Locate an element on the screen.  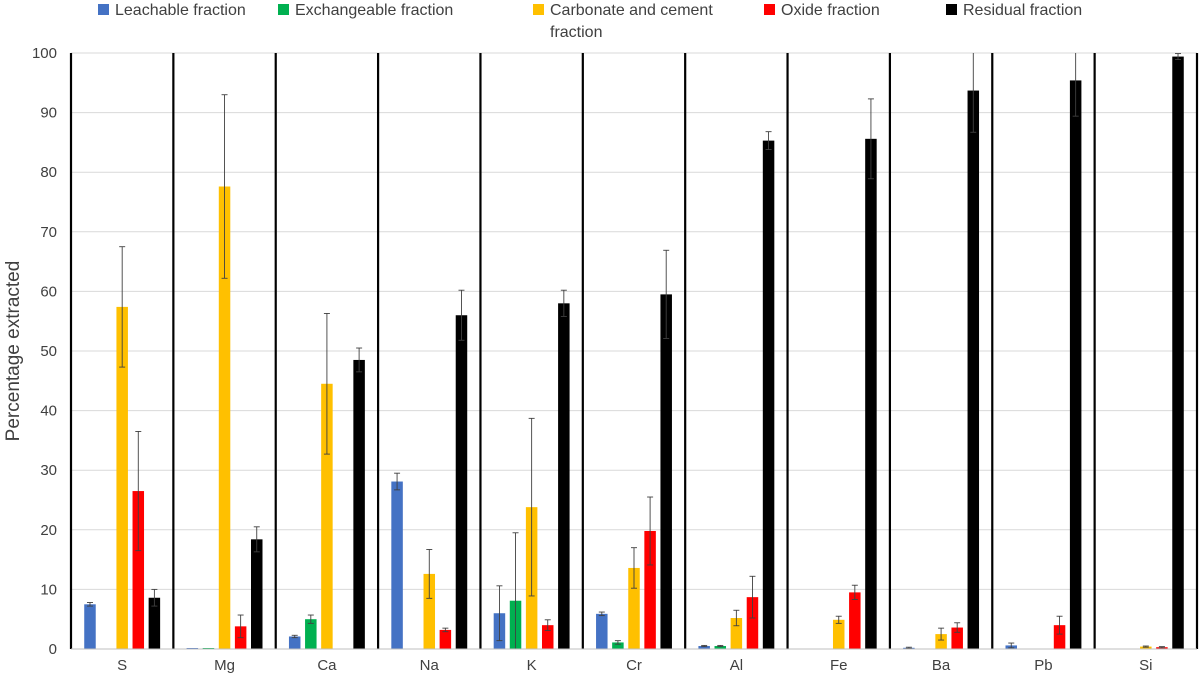
y-tick-label: 40 is located at coordinates (48, 411).